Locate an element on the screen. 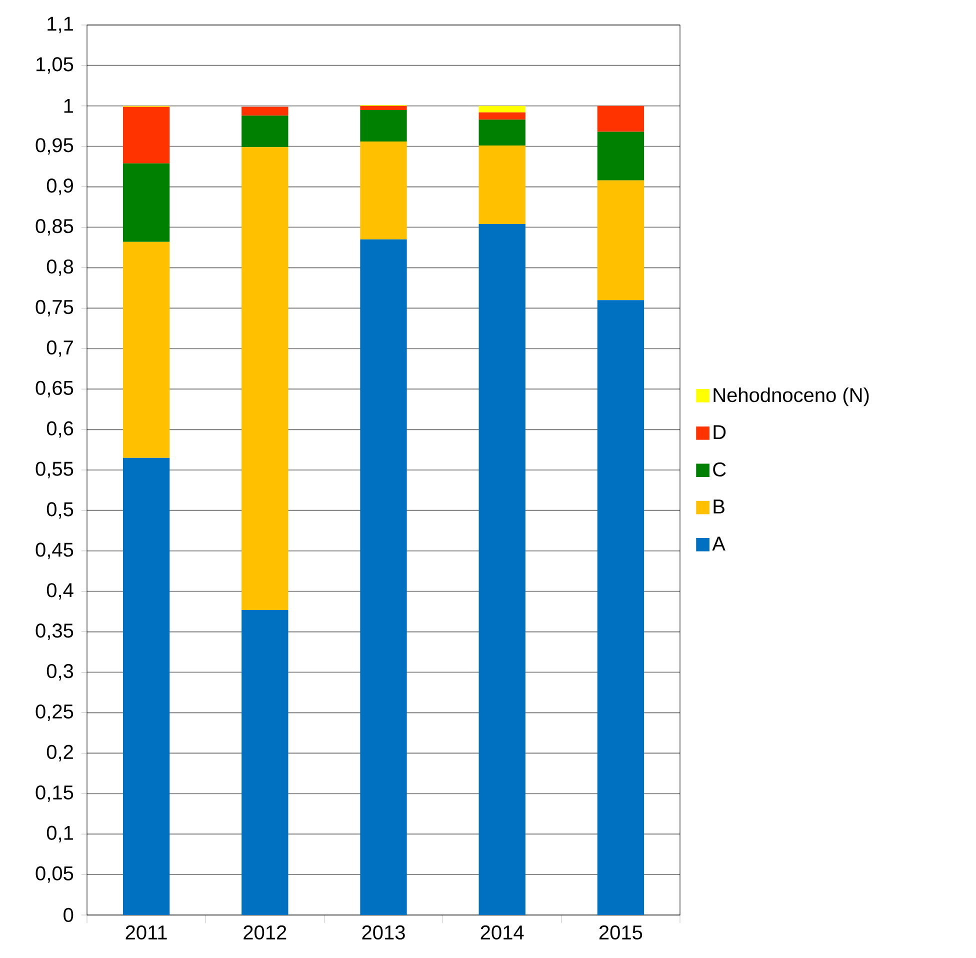  y-tick-label: 0,35 is located at coordinates (55, 632).